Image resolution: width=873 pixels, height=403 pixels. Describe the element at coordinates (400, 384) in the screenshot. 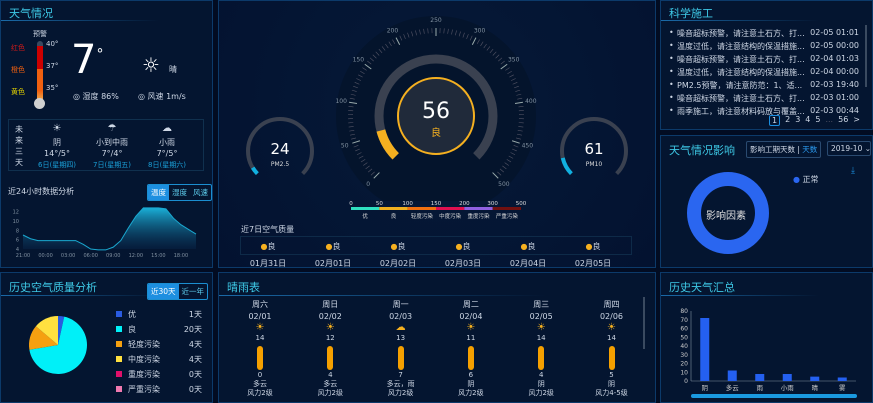

I see `day-cond: 多云，雨` at that location.